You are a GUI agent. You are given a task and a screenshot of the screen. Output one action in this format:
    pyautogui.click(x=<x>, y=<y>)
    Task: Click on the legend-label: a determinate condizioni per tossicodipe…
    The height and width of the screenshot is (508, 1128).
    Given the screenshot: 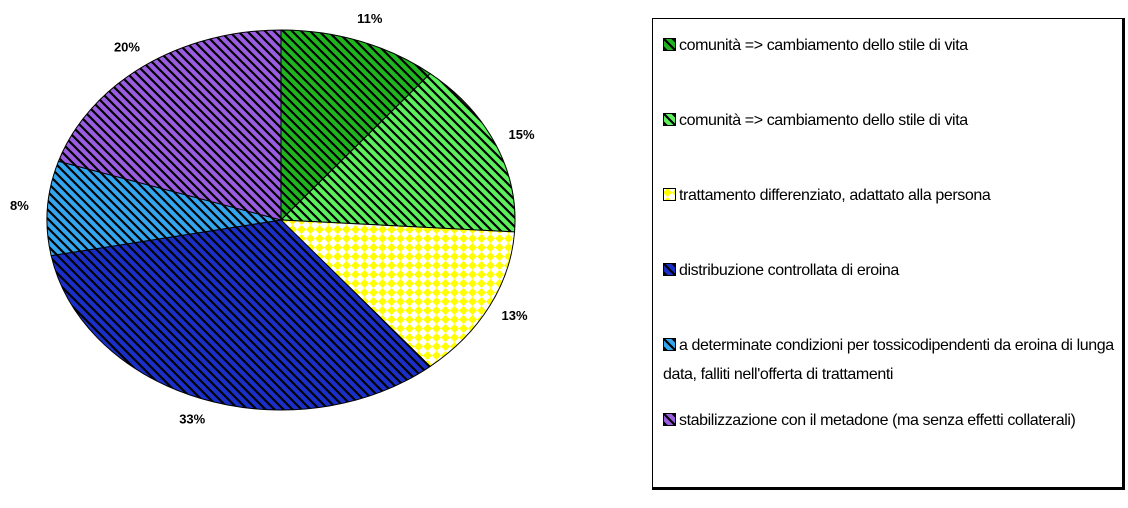 What is the action you would take?
    pyautogui.click(x=888, y=360)
    